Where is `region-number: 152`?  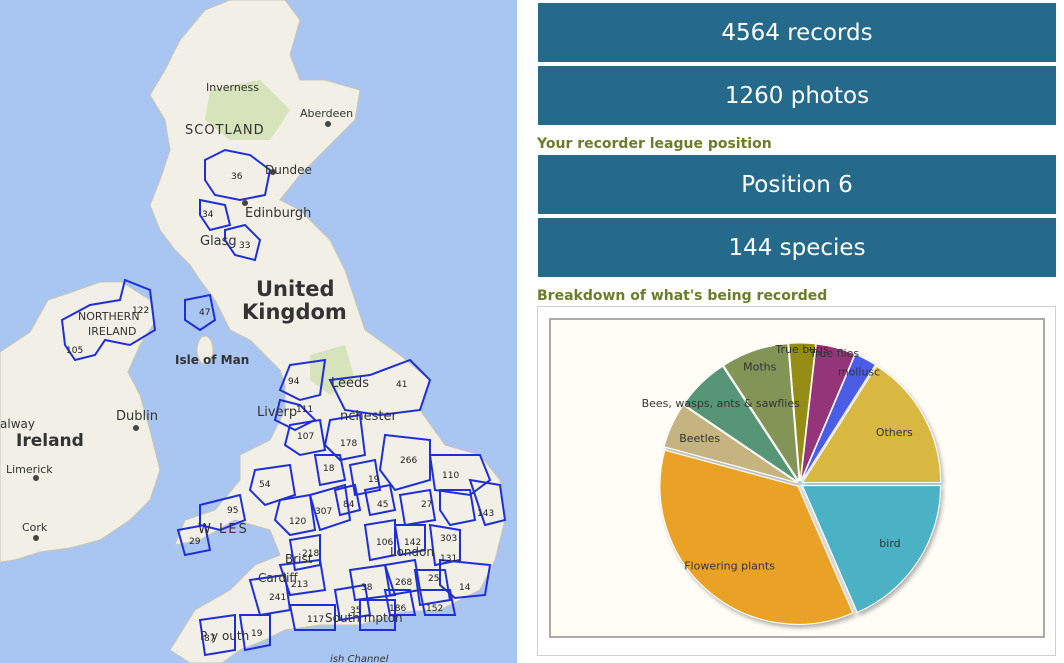
region-number: 152 is located at coordinates (434, 609).